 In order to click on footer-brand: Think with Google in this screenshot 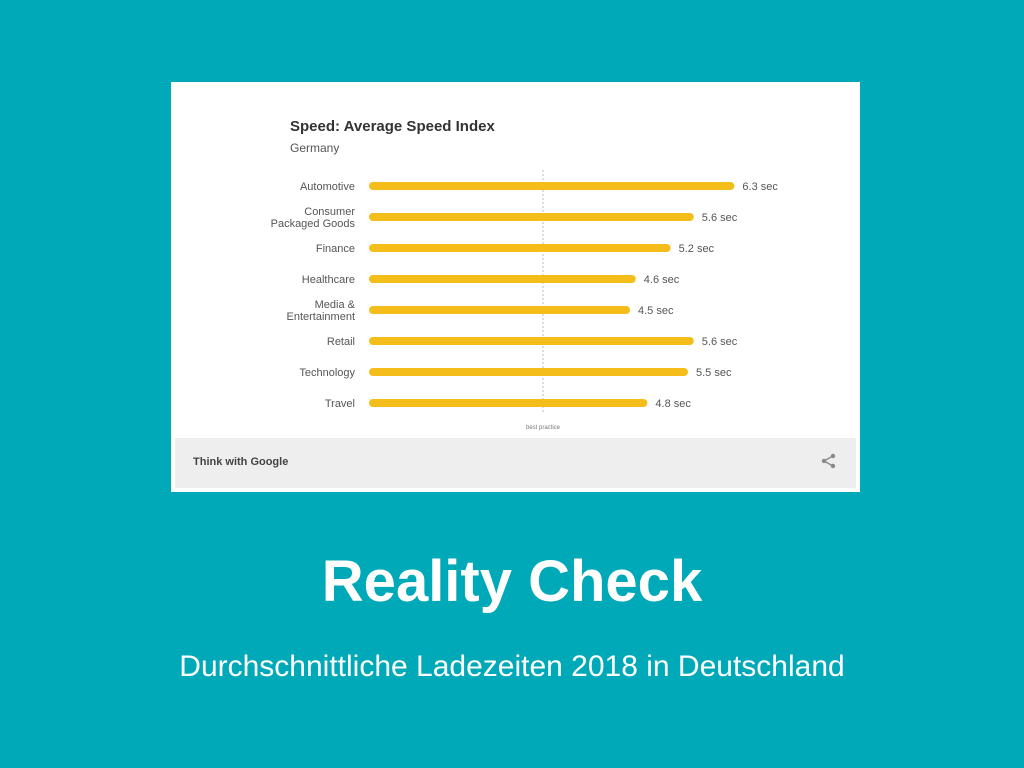, I will do `click(241, 462)`.